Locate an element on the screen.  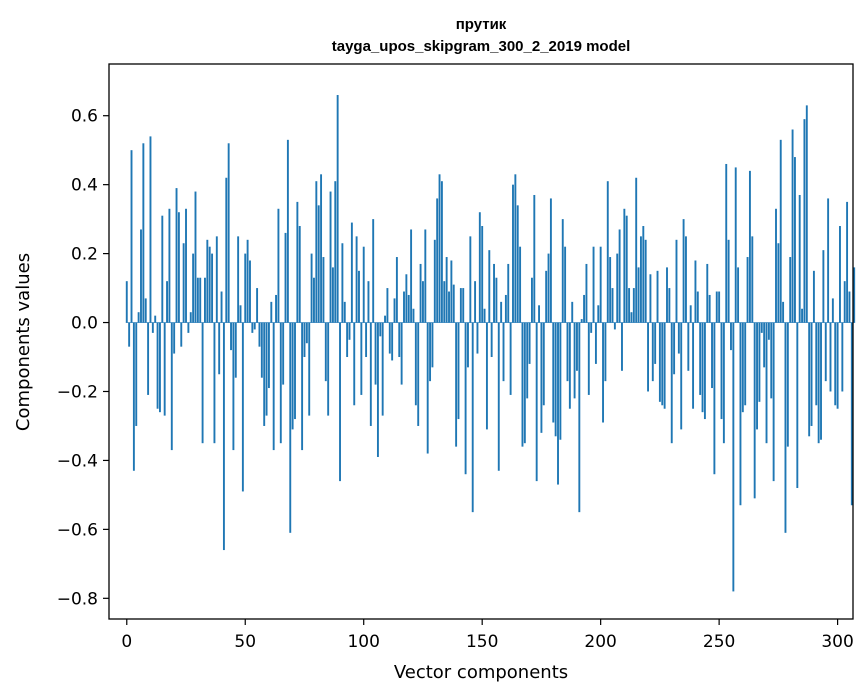
x-axis: 0 50 100 150 200 250 300 is located at coordinates (487, 635).